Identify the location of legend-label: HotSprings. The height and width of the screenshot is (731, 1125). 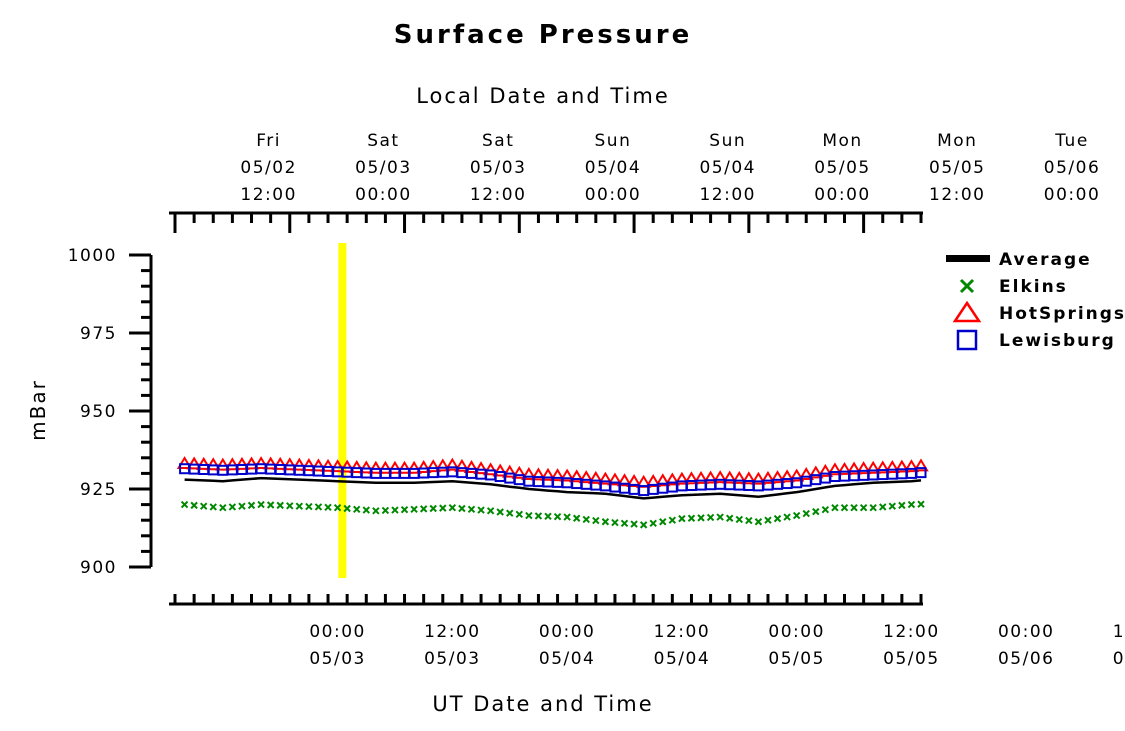
(1062, 314).